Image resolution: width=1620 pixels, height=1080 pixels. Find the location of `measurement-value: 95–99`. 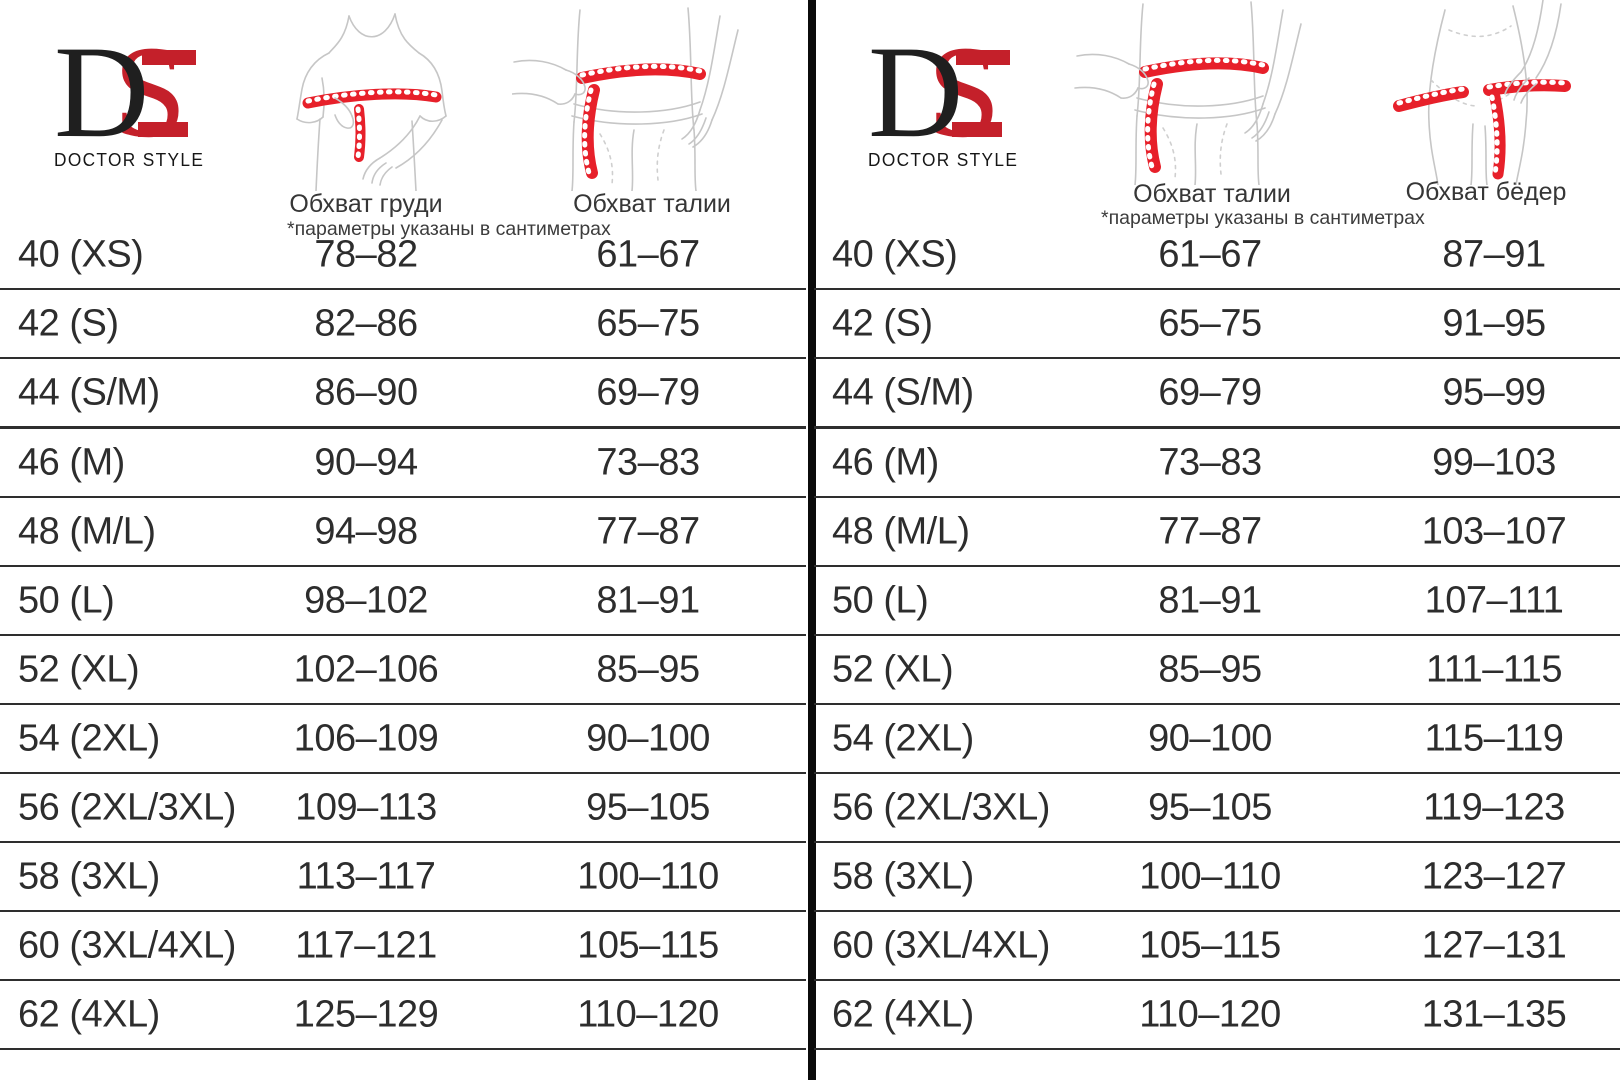

measurement-value: 95–99 is located at coordinates (1494, 392).